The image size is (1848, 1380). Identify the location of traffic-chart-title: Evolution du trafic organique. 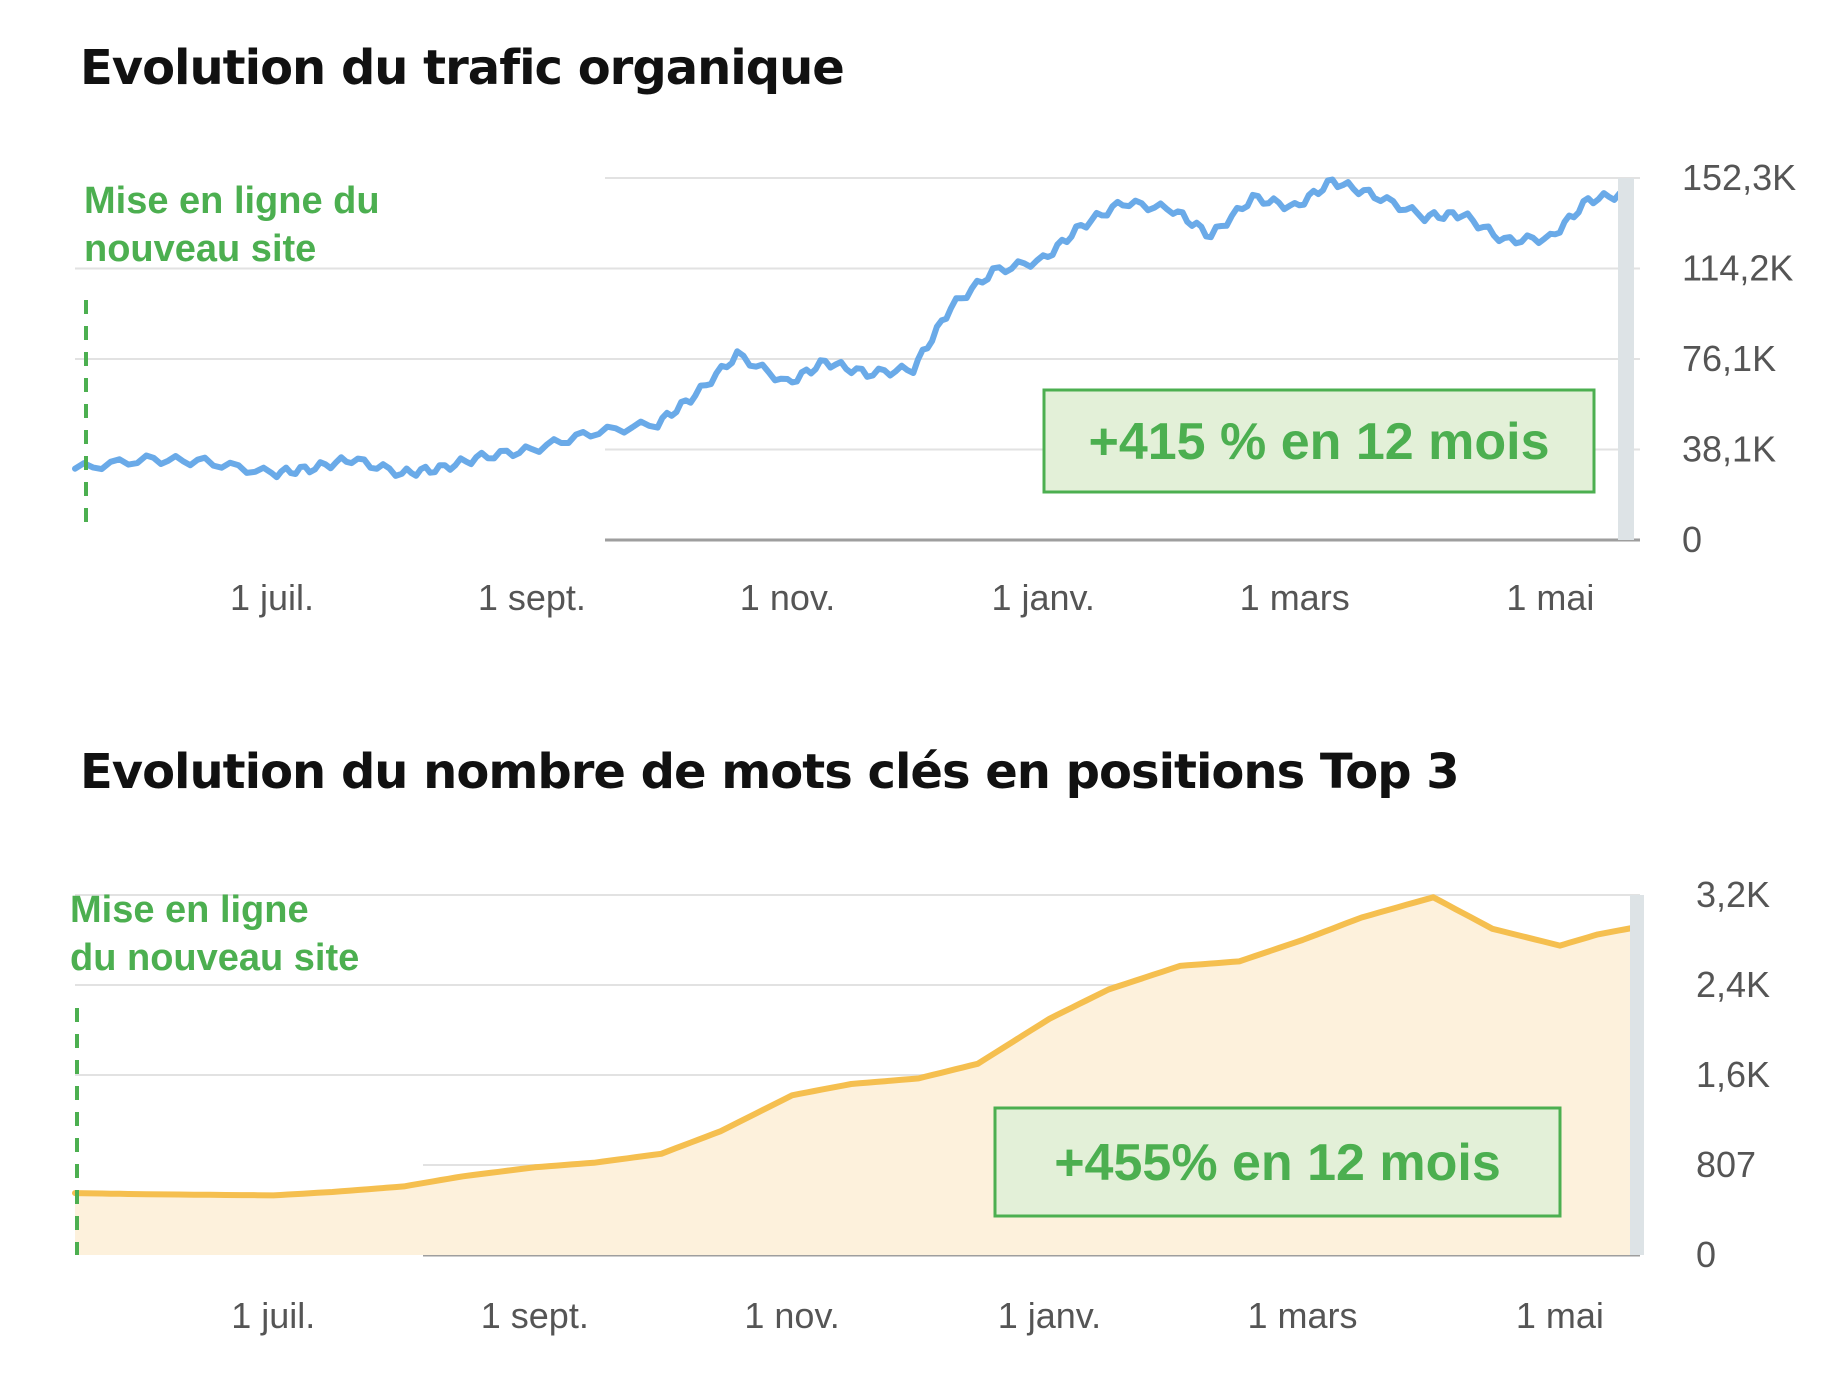
(462, 68).